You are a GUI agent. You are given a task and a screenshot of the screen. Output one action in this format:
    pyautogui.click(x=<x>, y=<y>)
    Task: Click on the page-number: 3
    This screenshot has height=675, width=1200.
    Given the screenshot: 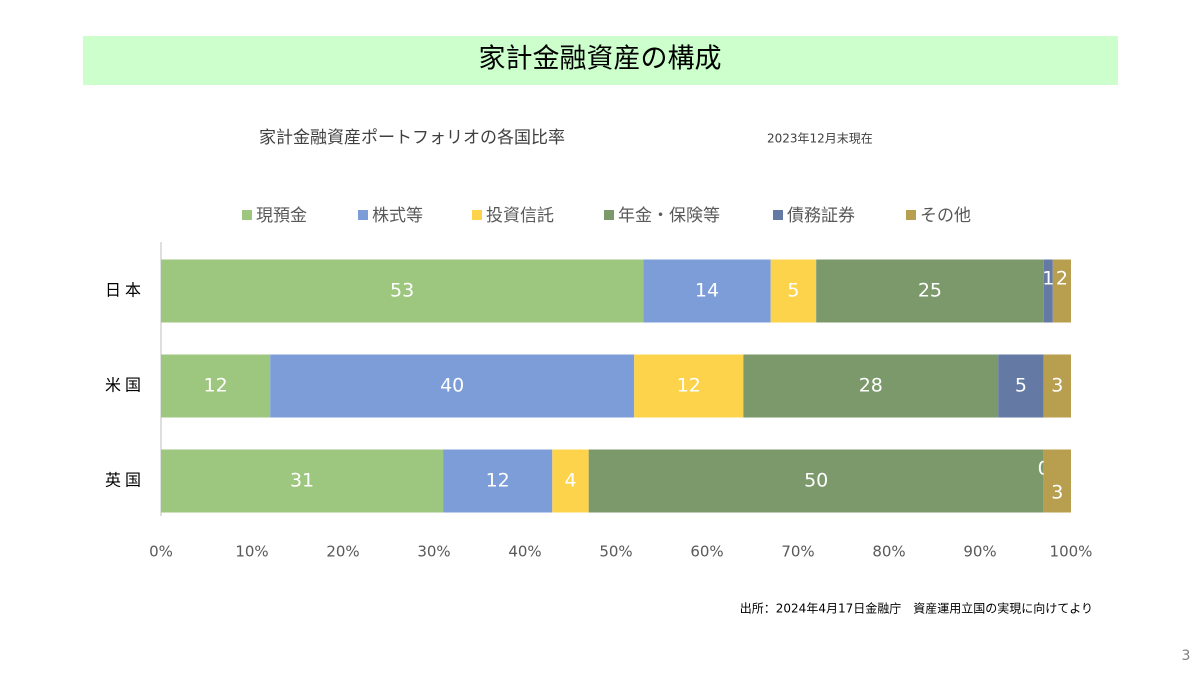 What is the action you would take?
    pyautogui.click(x=1186, y=656)
    